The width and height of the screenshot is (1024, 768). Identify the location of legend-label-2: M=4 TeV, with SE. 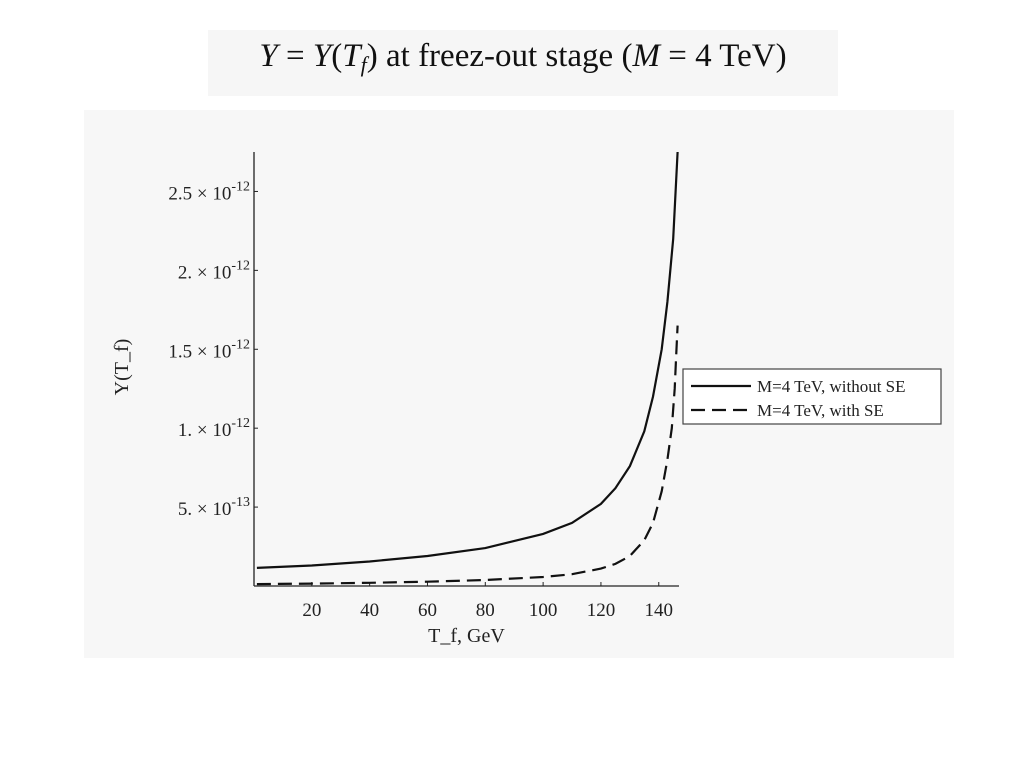
(820, 410).